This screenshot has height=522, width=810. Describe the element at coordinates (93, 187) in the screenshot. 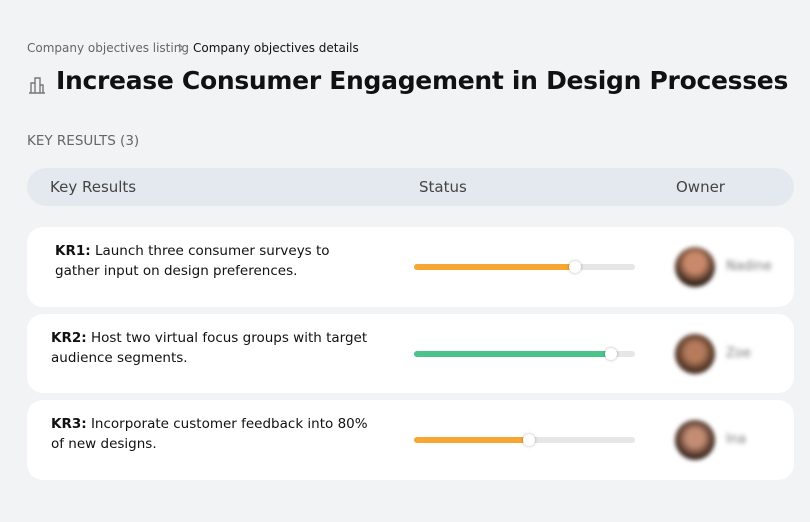

I see `column-header: Key Results` at that location.